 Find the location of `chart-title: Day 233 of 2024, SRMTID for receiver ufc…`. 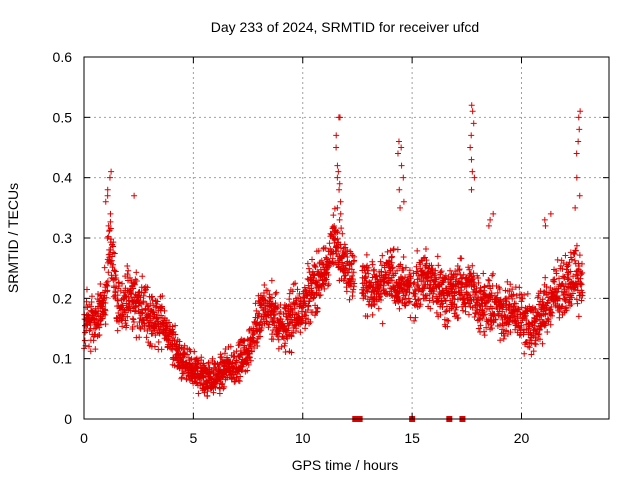

chart-title: Day 233 of 2024, SRMTID for receiver ufc… is located at coordinates (345, 27).